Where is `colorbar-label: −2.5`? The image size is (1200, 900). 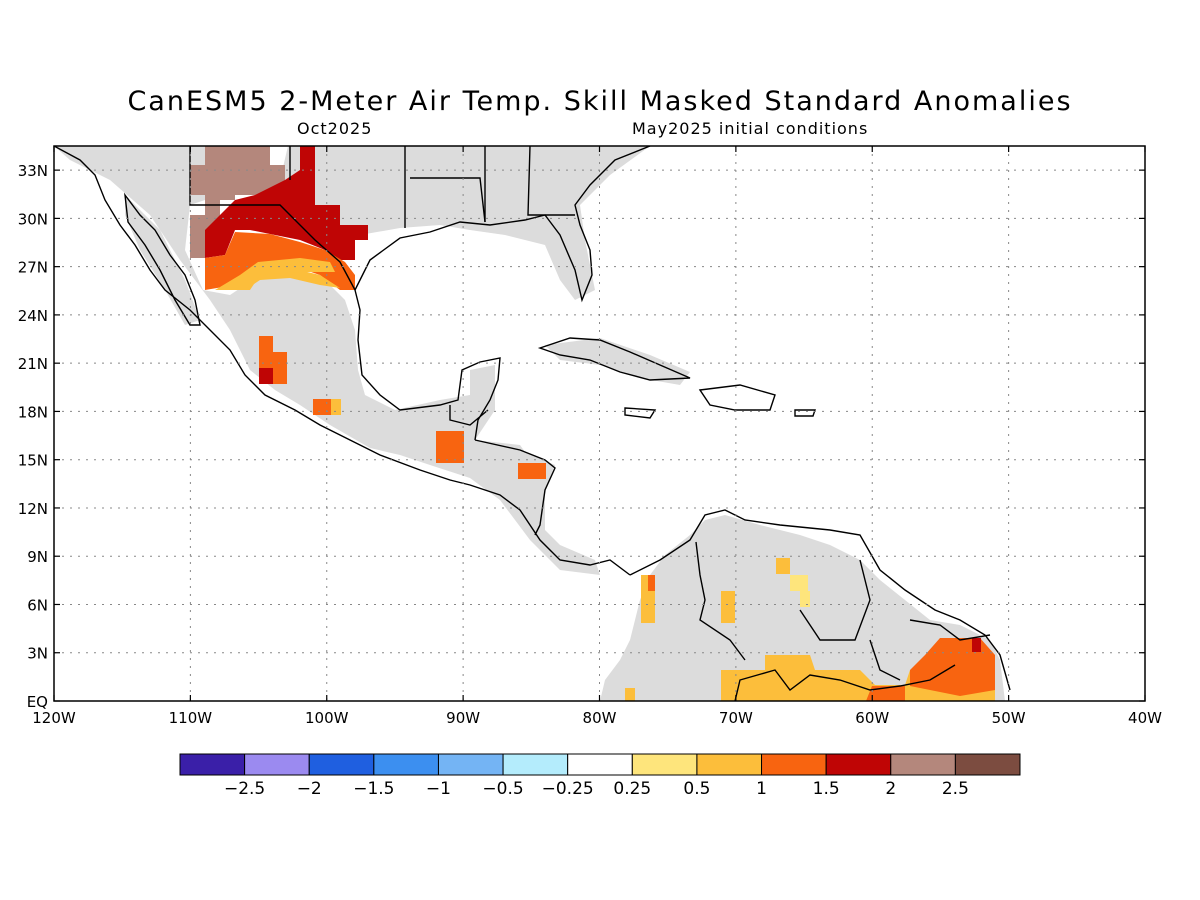 colorbar-label: −2.5 is located at coordinates (244, 789).